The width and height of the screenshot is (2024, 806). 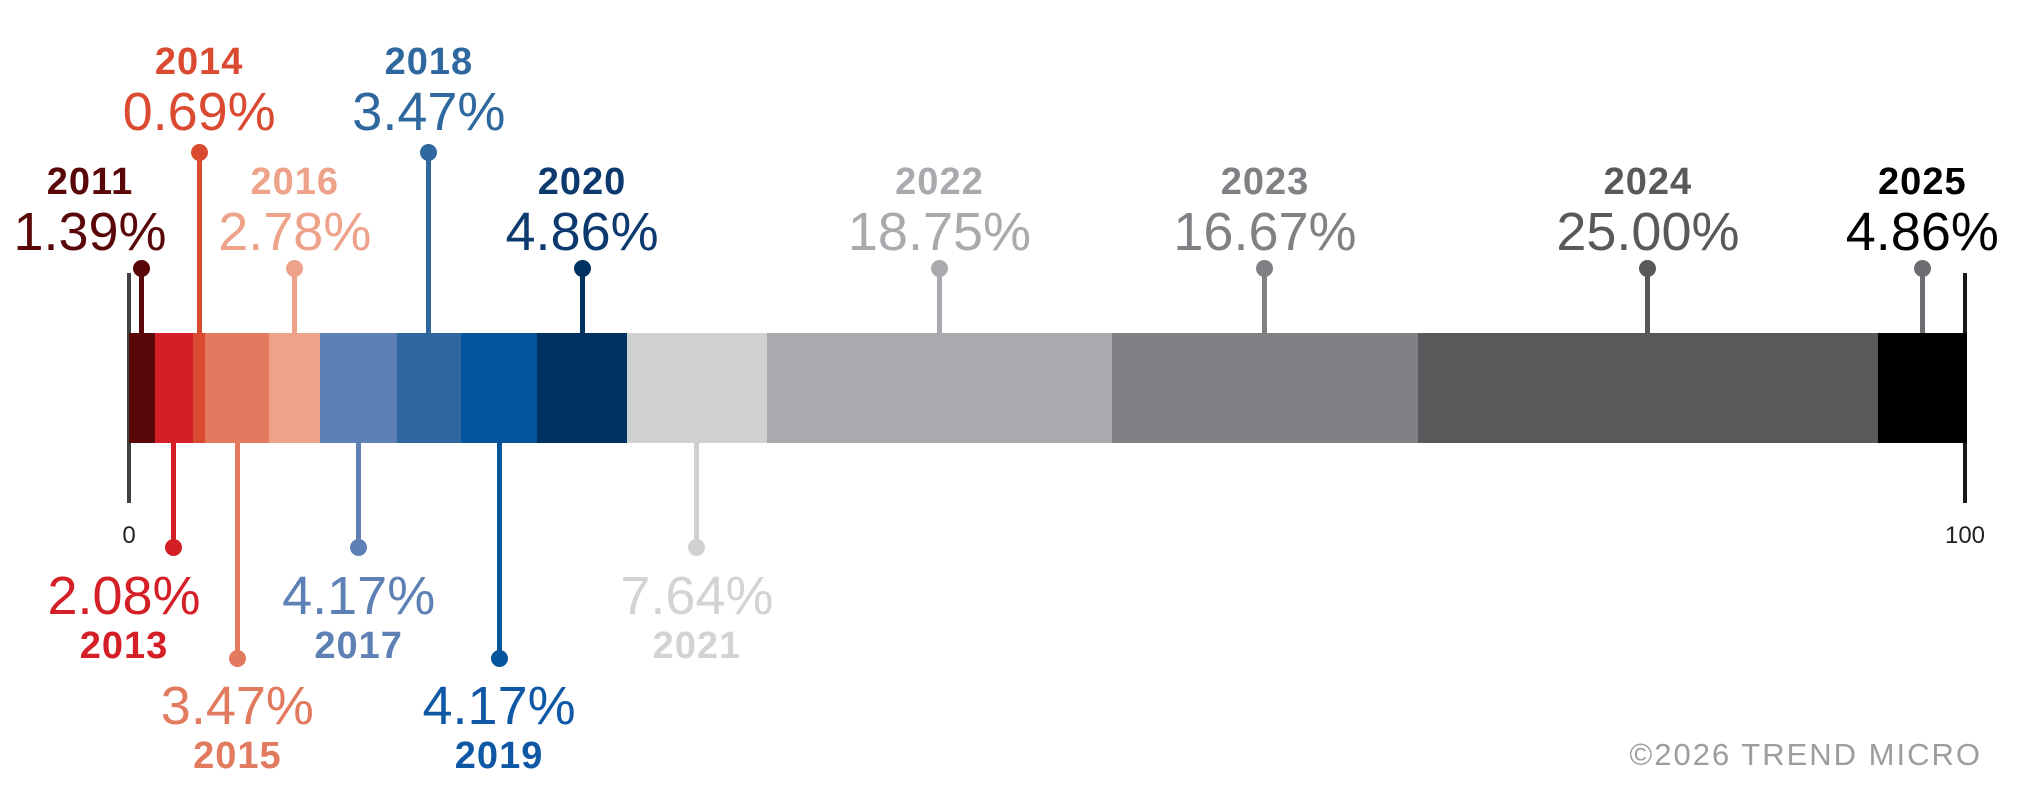 I want to click on leader-stem-2025, so click(x=1922, y=300).